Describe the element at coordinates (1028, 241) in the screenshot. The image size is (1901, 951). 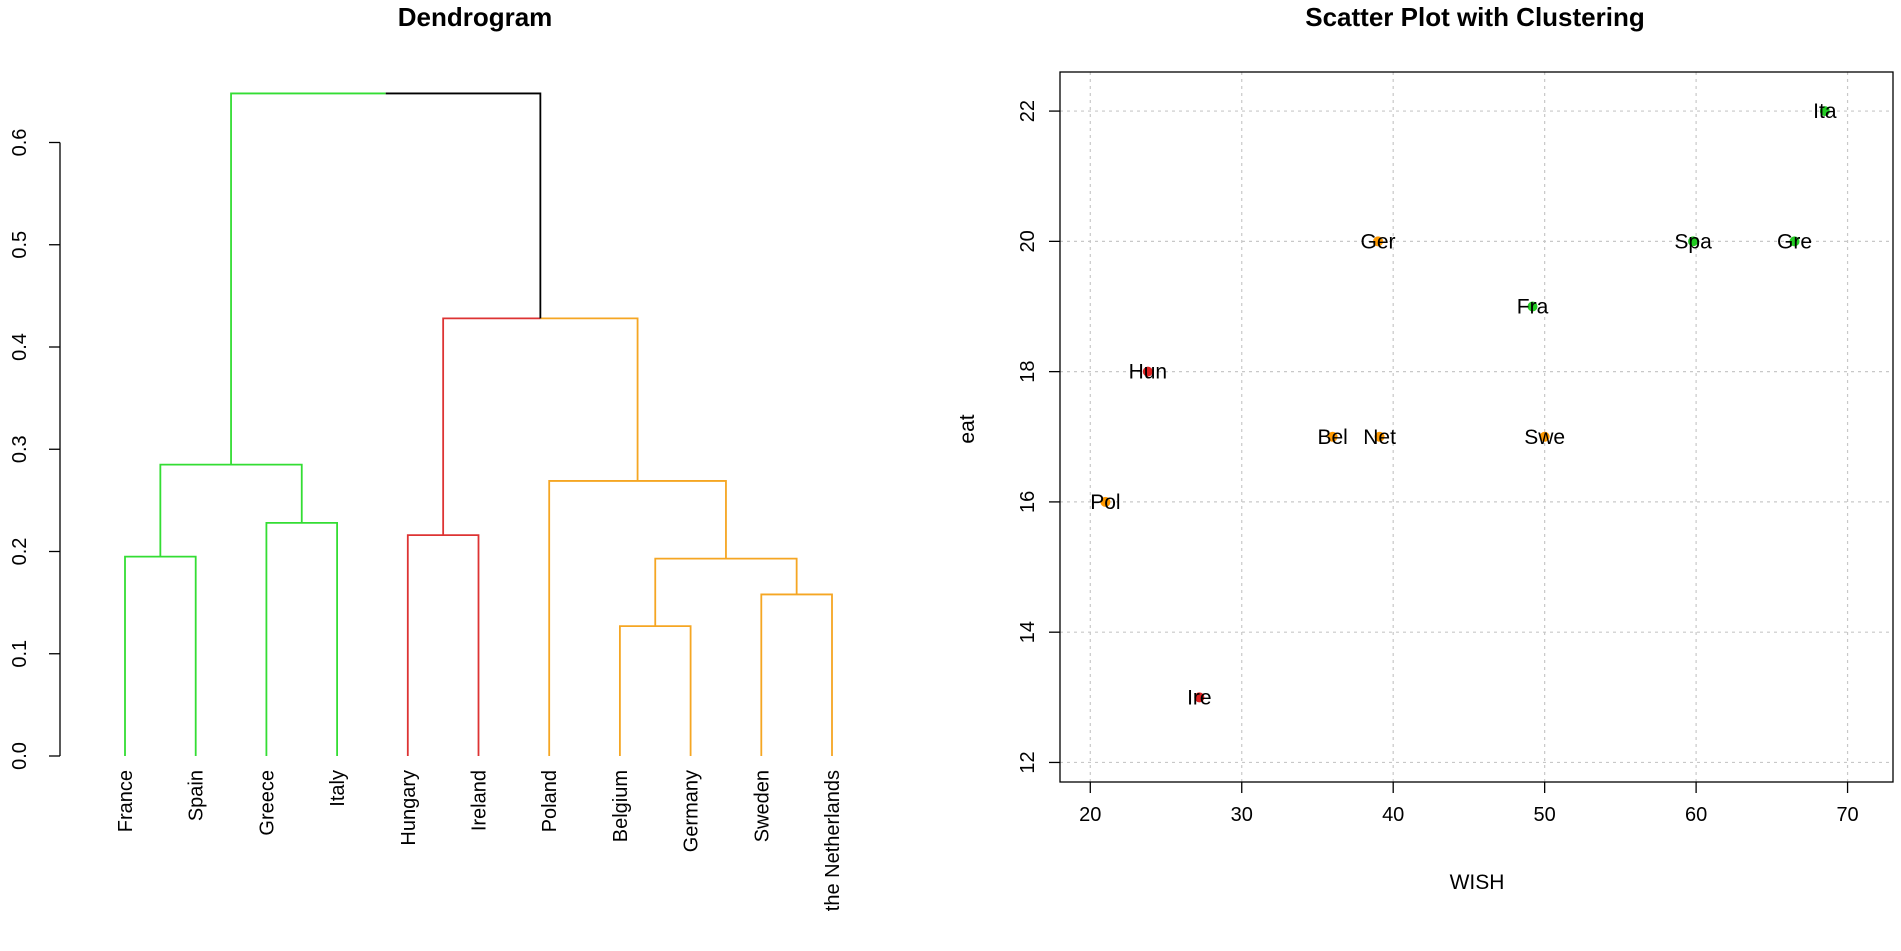
I see `scatter-y-tick-label: 20` at that location.